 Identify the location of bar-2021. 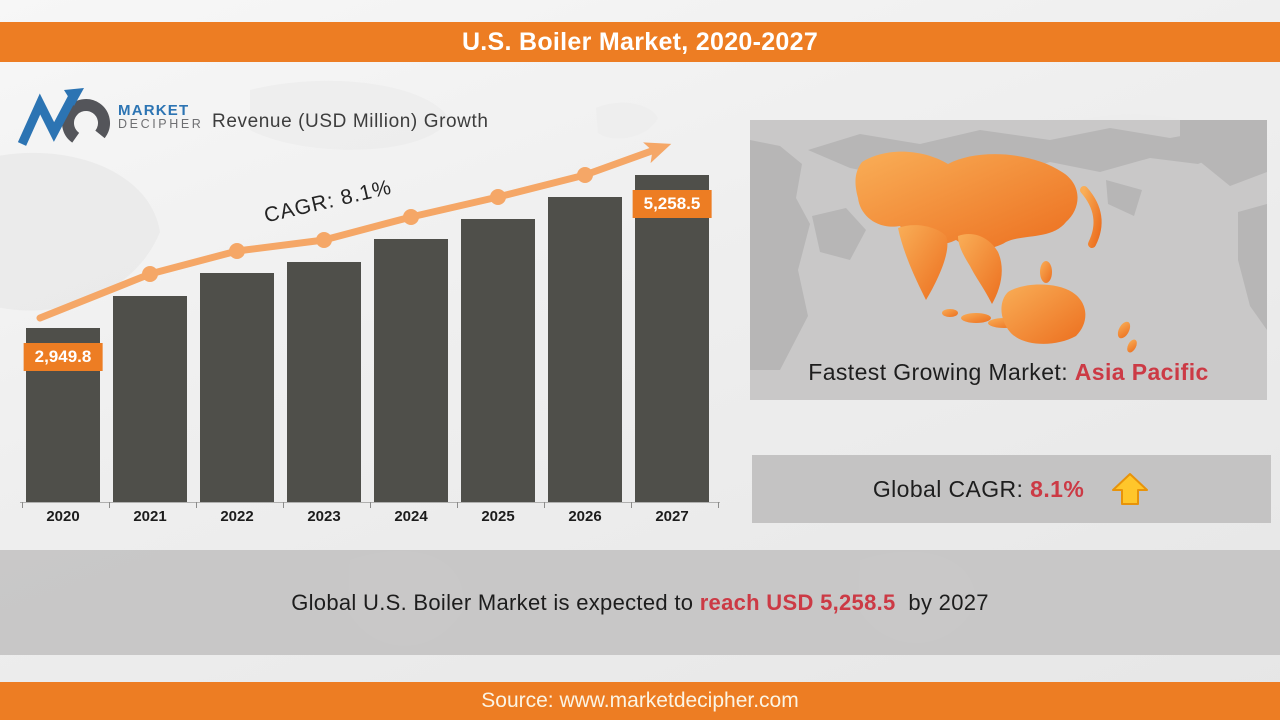
(150, 399).